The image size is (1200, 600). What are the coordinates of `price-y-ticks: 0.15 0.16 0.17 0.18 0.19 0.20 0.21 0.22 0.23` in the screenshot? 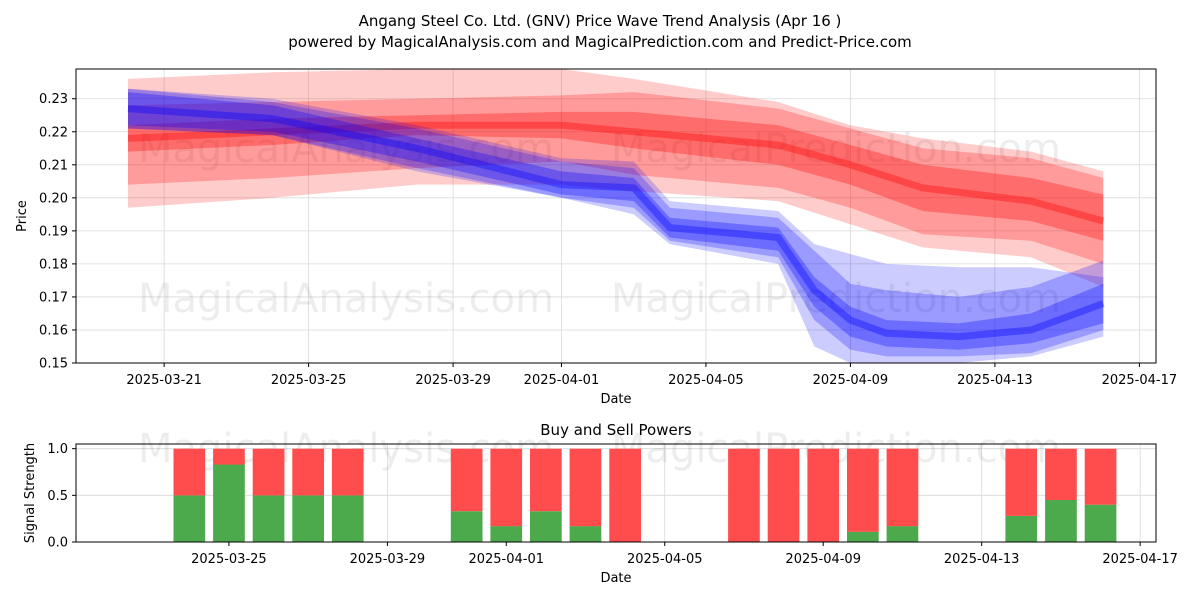 It's located at (57, 232).